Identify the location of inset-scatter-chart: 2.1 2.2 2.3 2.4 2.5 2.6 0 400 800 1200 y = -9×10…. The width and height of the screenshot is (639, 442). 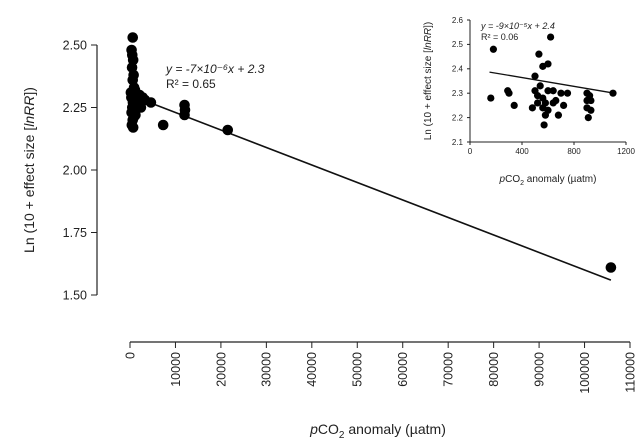
(529, 101).